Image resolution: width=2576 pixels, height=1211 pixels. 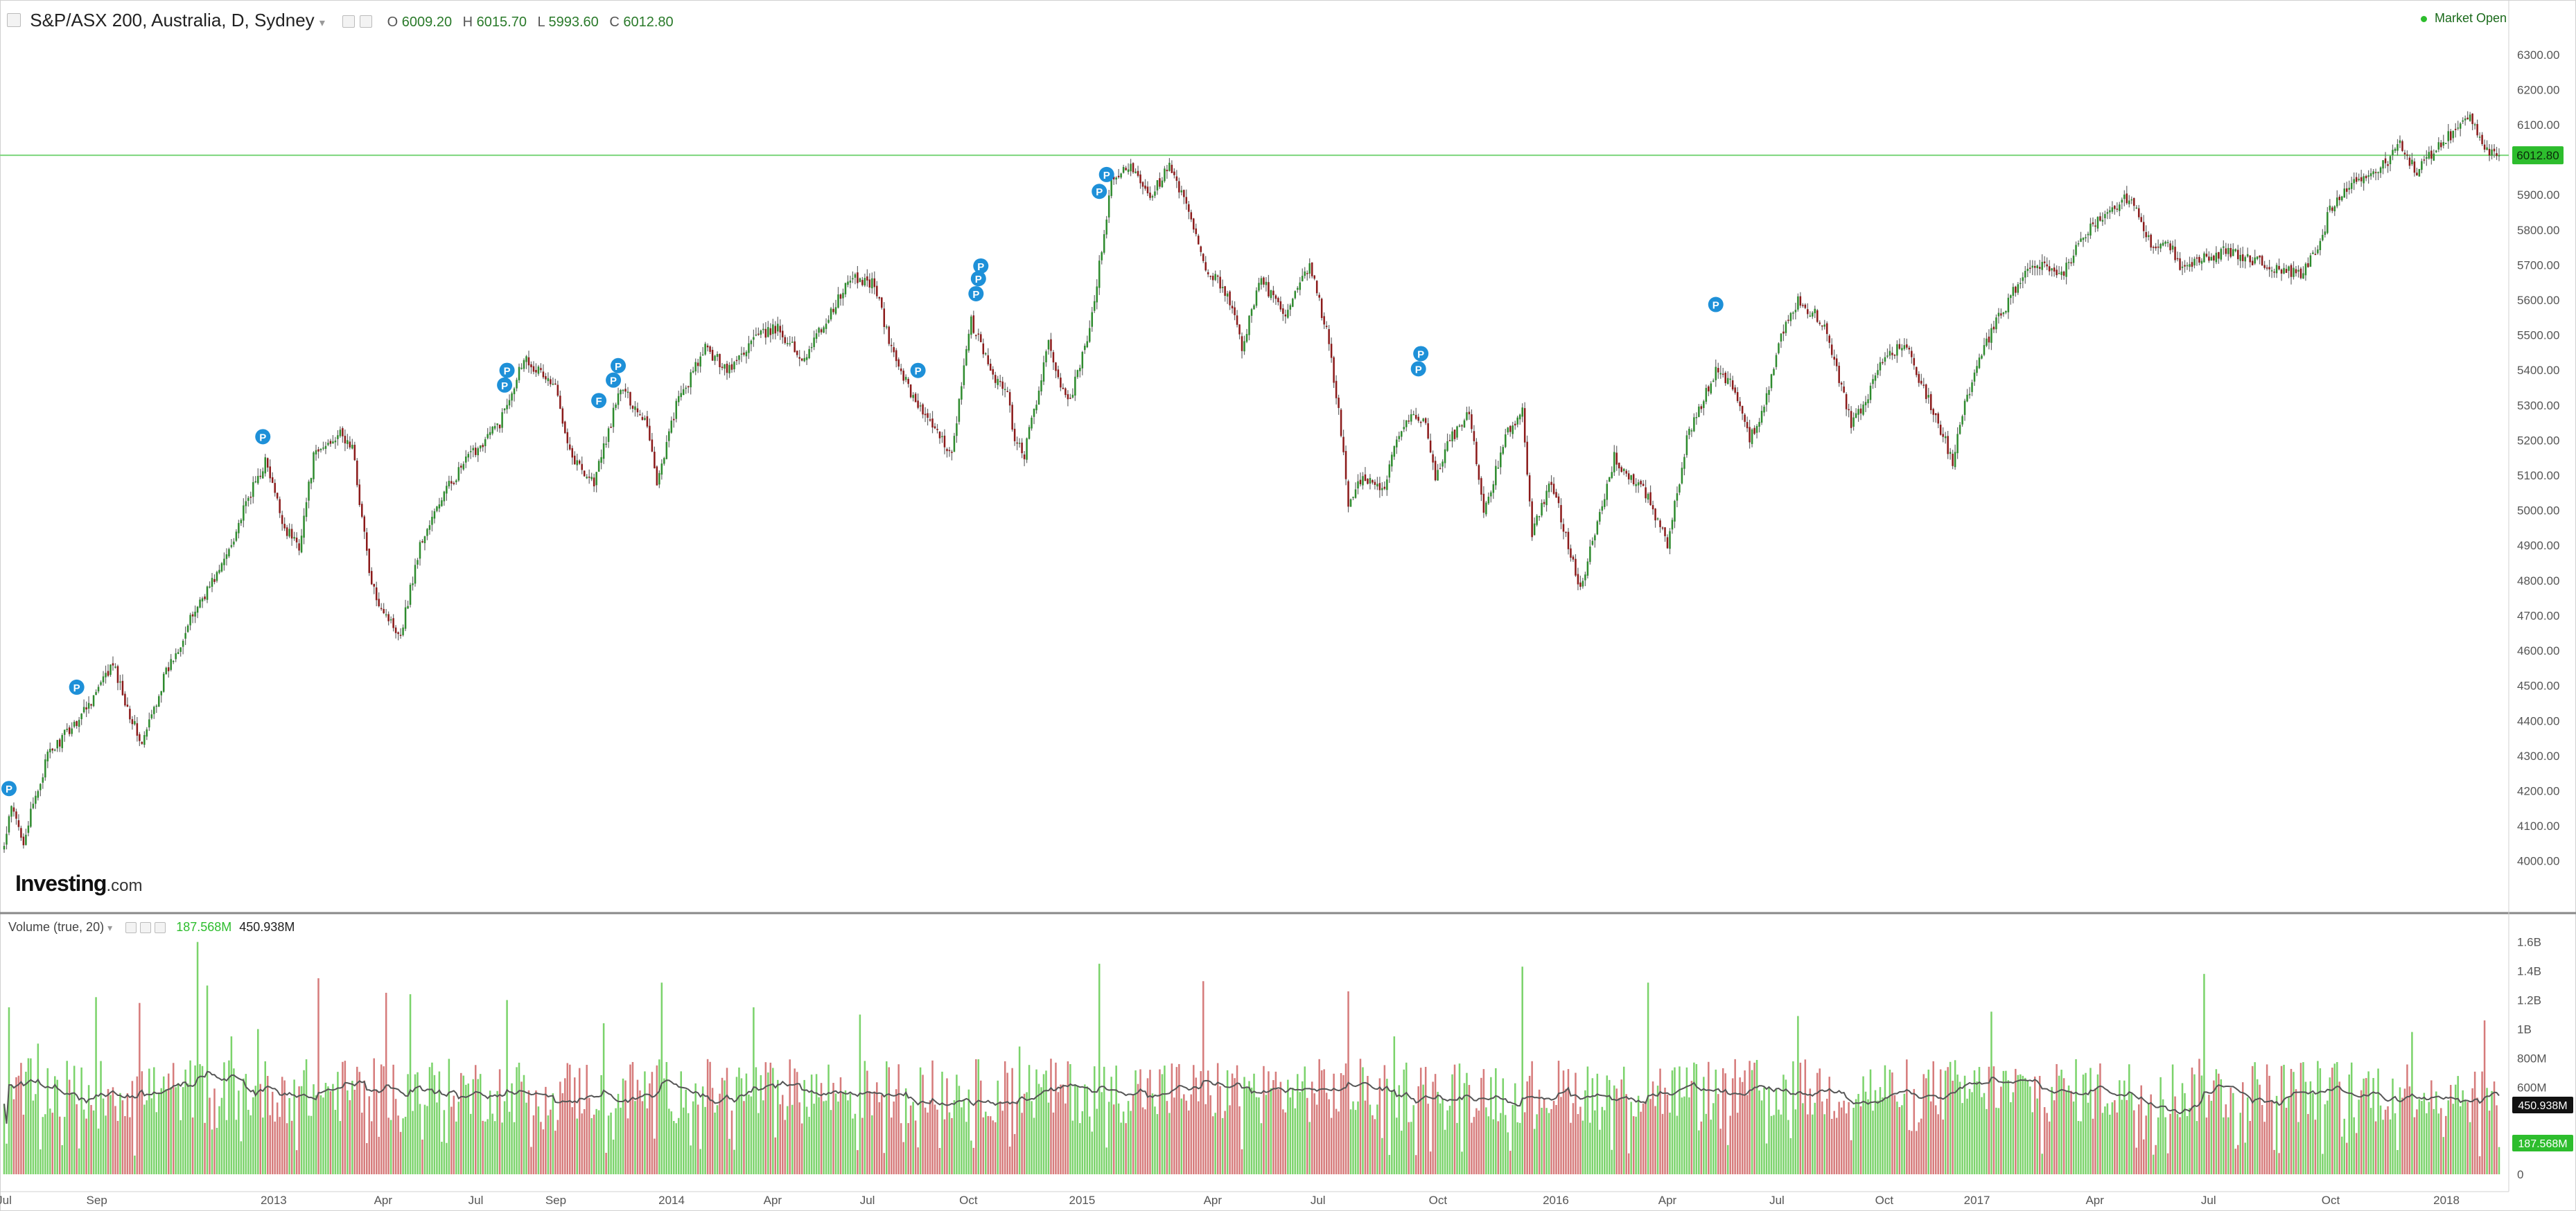 I want to click on volume-close-icon, so click(x=160, y=928).